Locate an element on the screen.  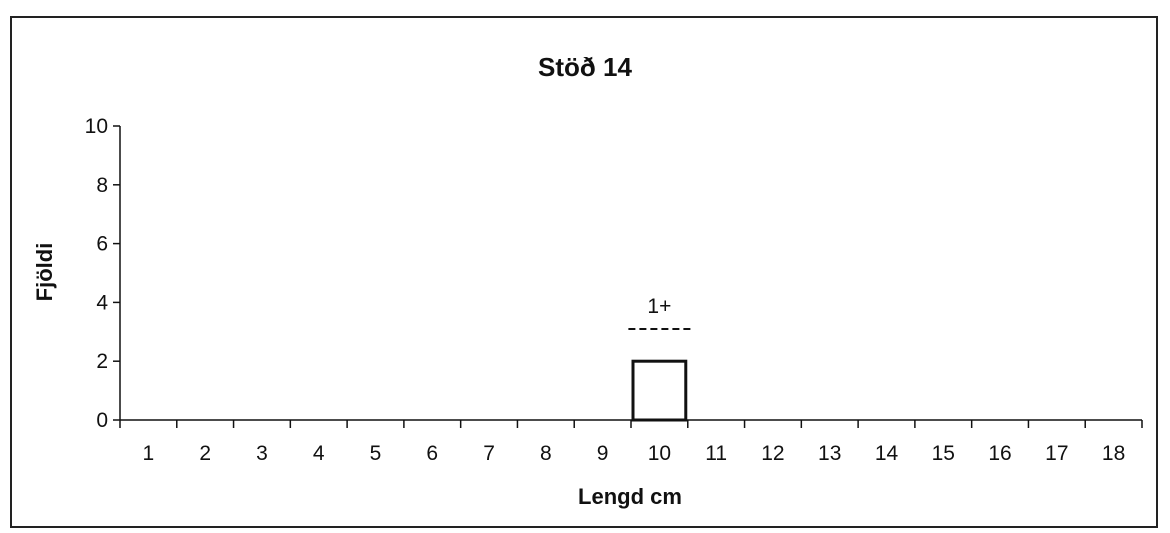
x-tick-label: 14 is located at coordinates (887, 453).